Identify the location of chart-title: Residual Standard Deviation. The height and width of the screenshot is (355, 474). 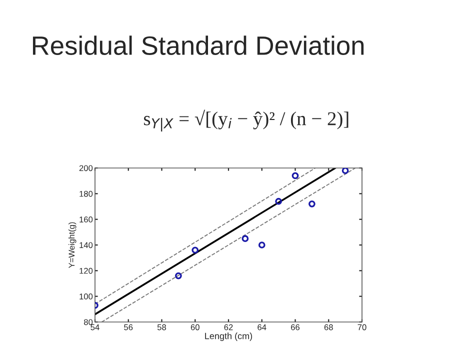
(198, 46).